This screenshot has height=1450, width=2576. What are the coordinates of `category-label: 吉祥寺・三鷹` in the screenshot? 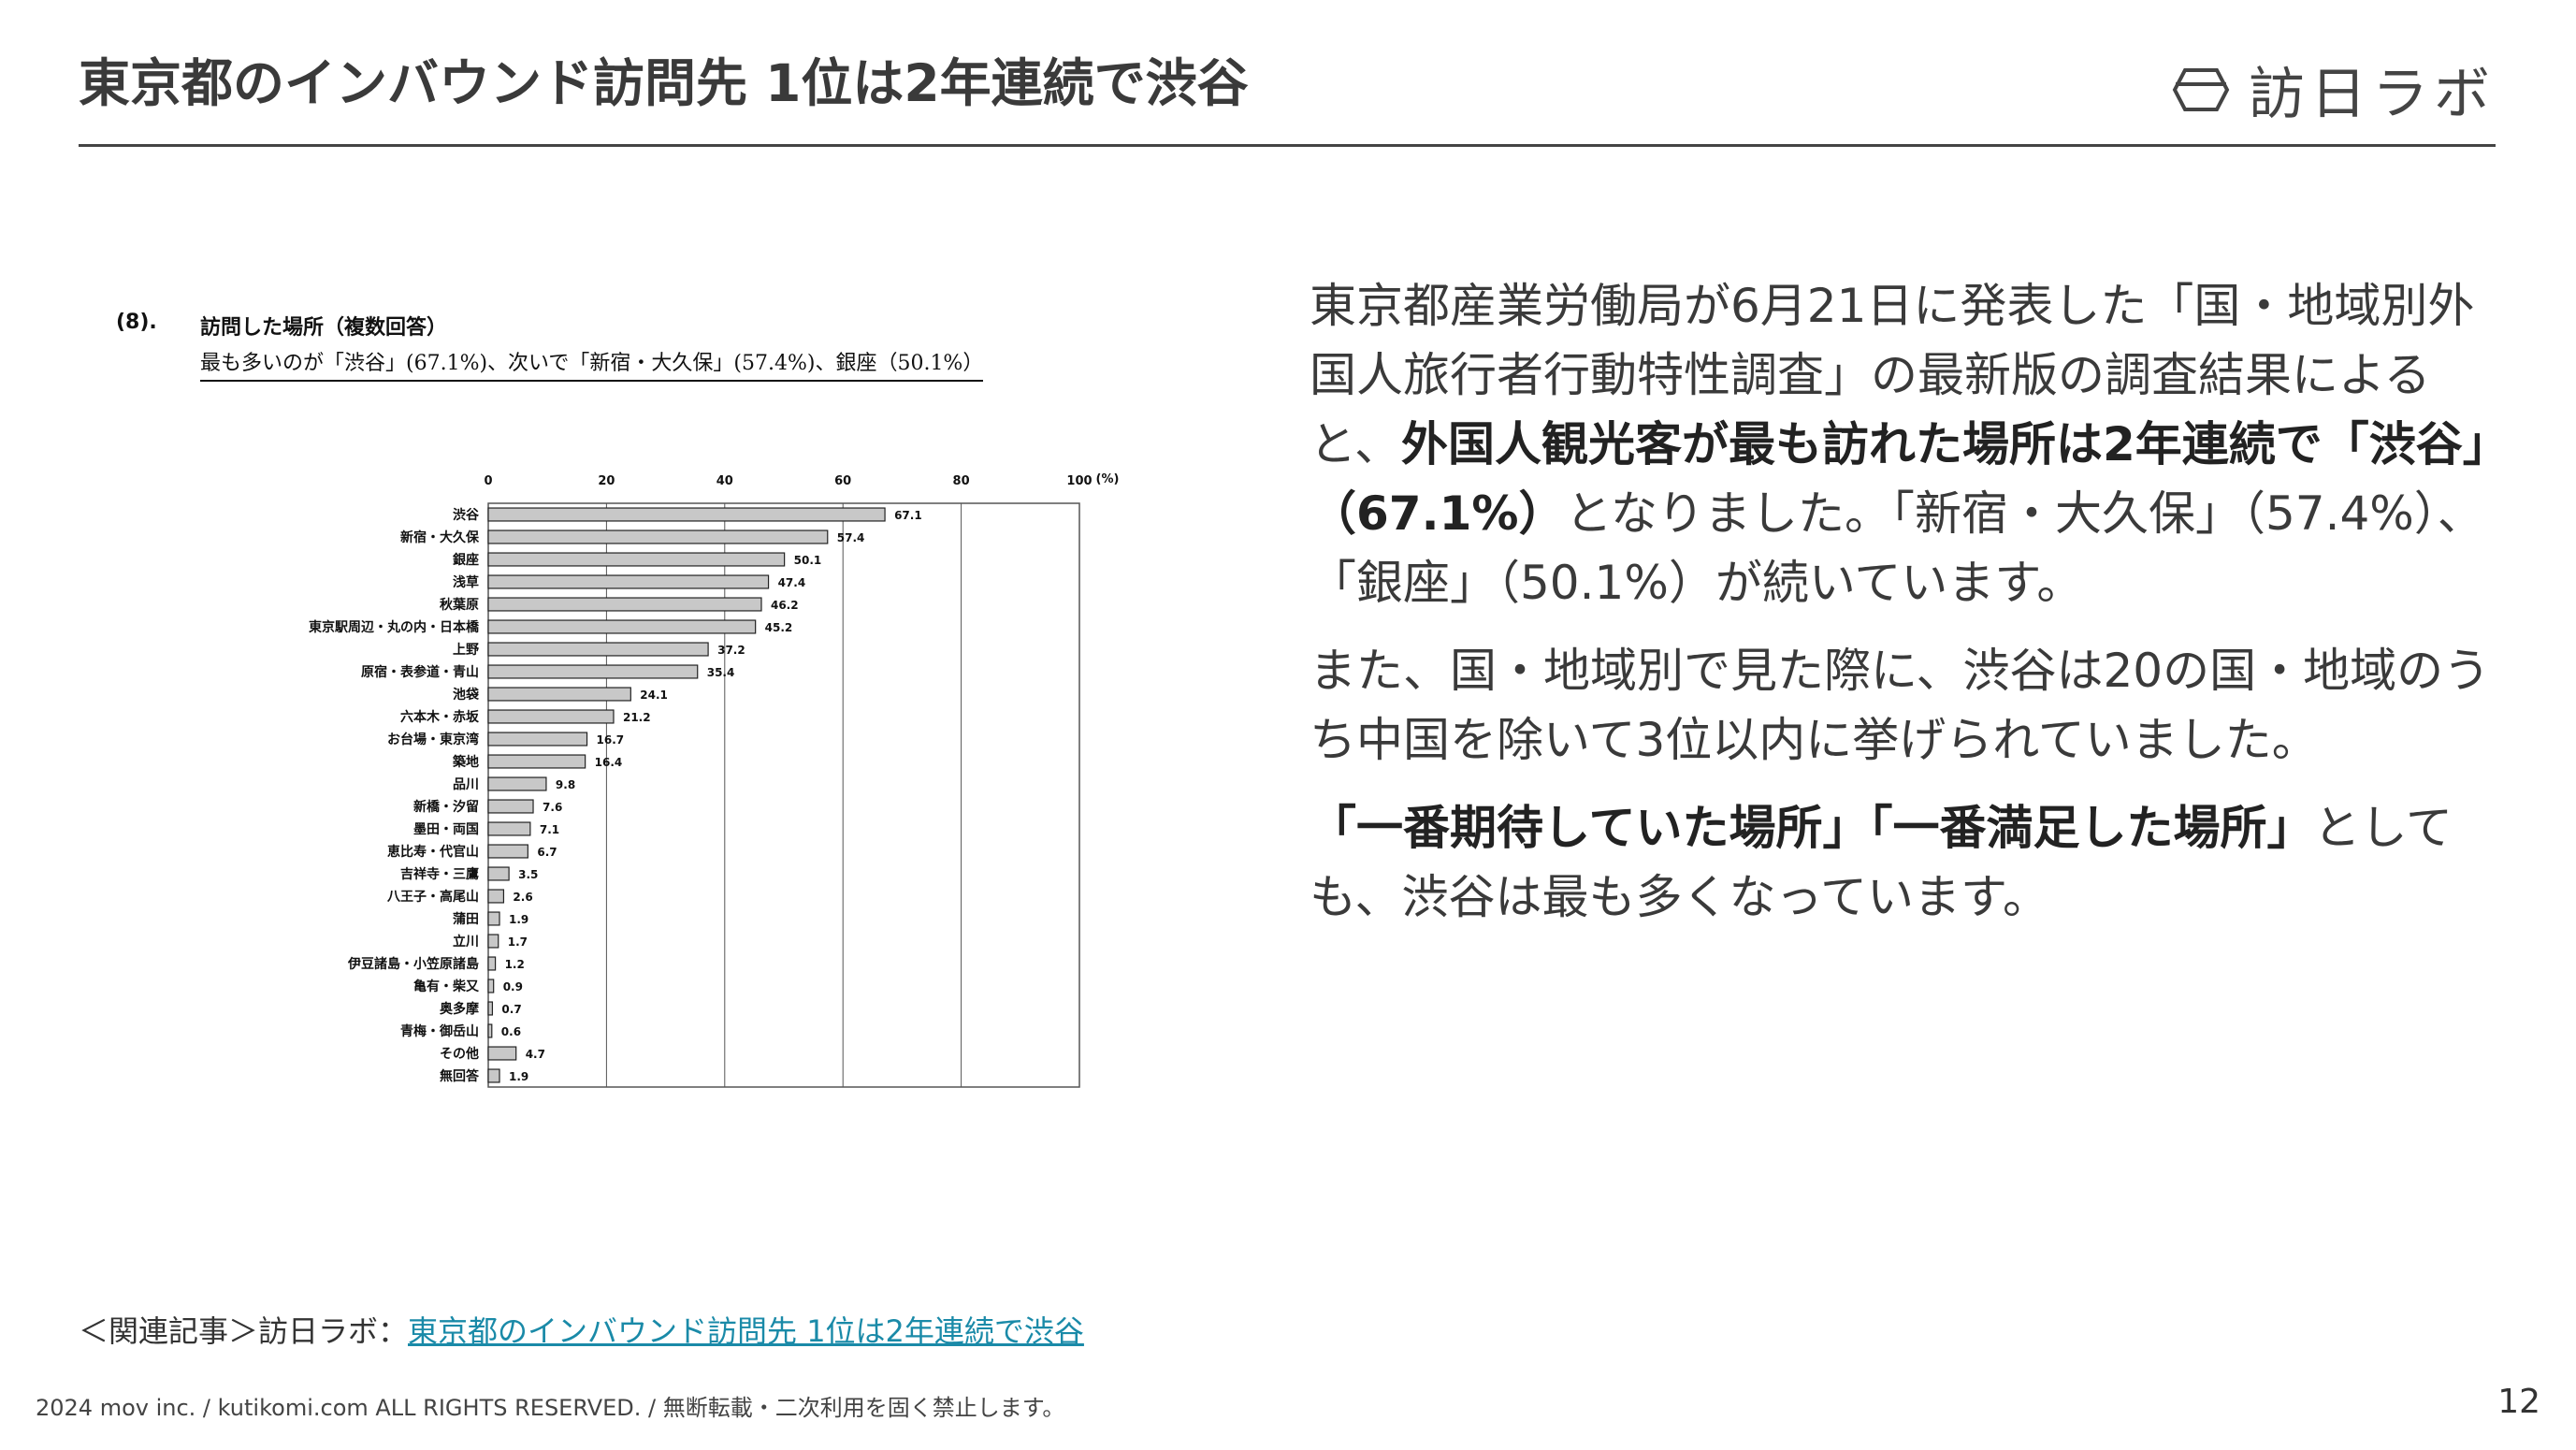 It's located at (439, 874).